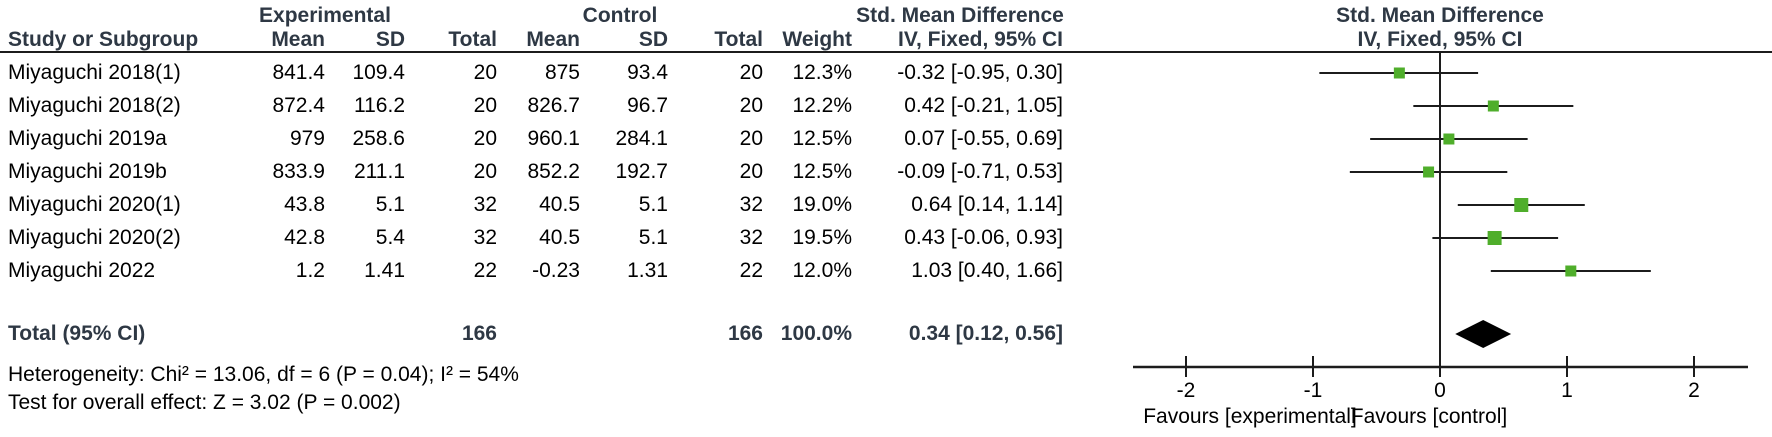 The height and width of the screenshot is (437, 1772). I want to click on total-row-label: Total (95% CI), so click(77, 333).